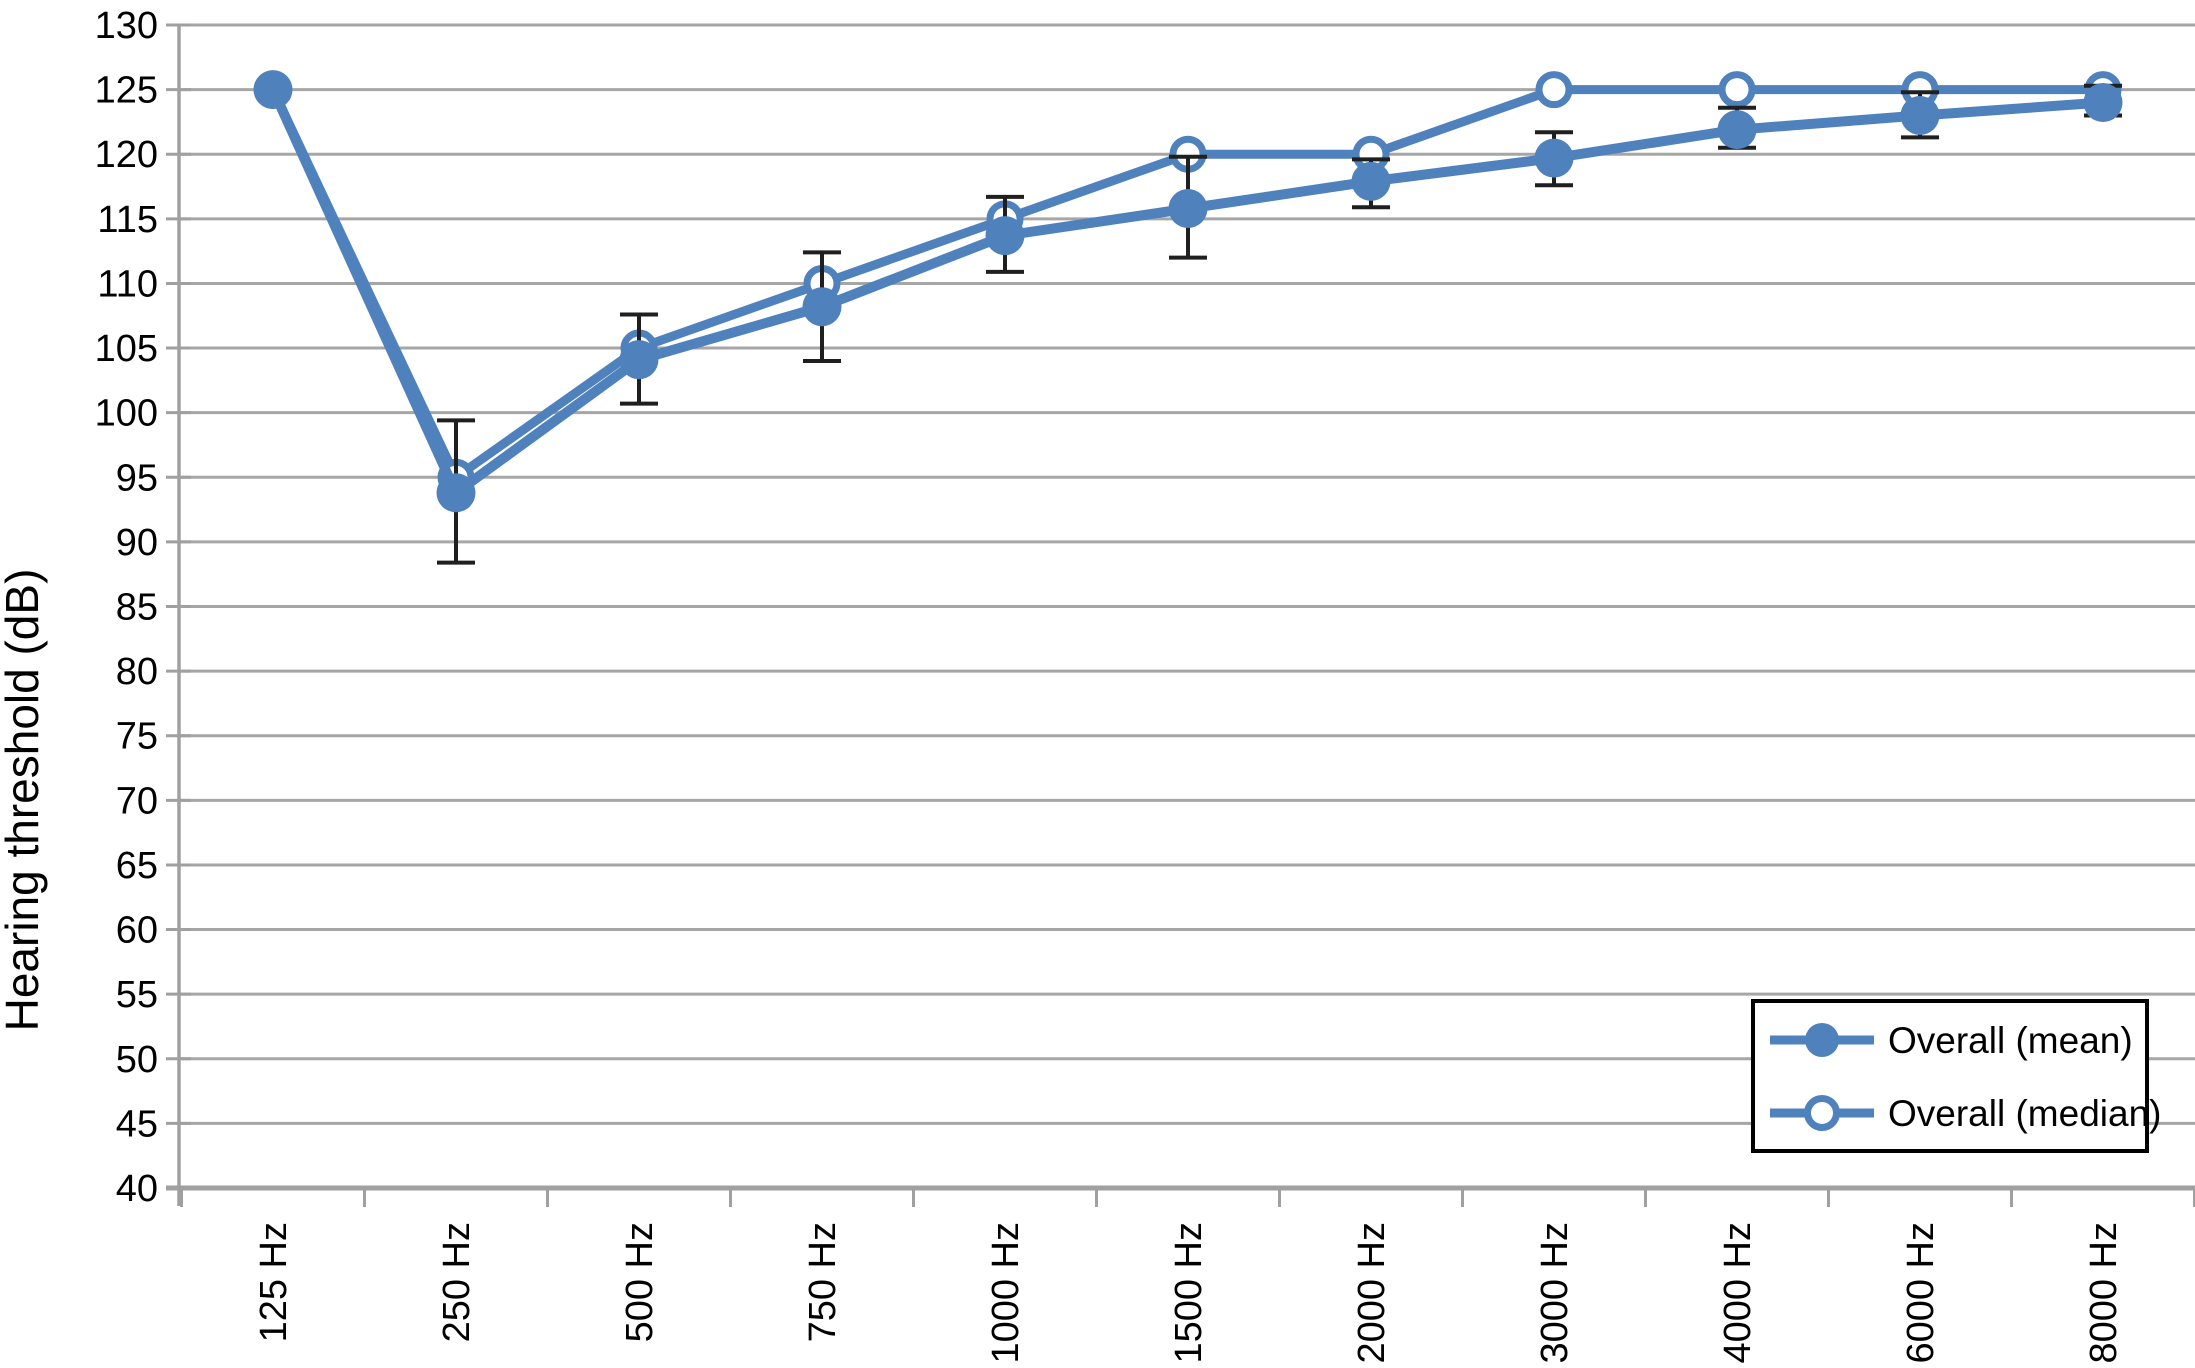 This screenshot has height=1368, width=2195. What do you see at coordinates (137, 608) in the screenshot?
I see `y-tick-label: 85` at bounding box center [137, 608].